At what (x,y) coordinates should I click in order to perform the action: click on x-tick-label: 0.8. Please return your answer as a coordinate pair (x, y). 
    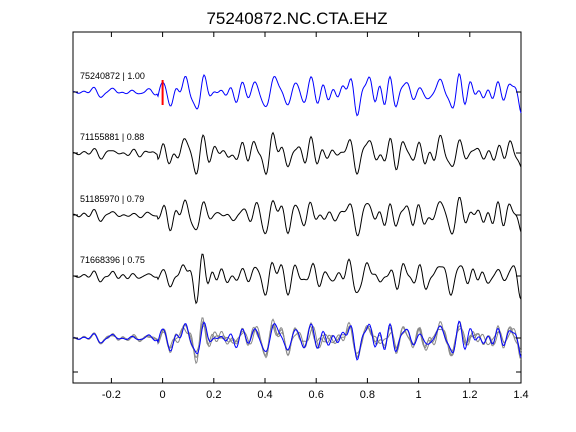
    Looking at the image, I should click on (367, 395).